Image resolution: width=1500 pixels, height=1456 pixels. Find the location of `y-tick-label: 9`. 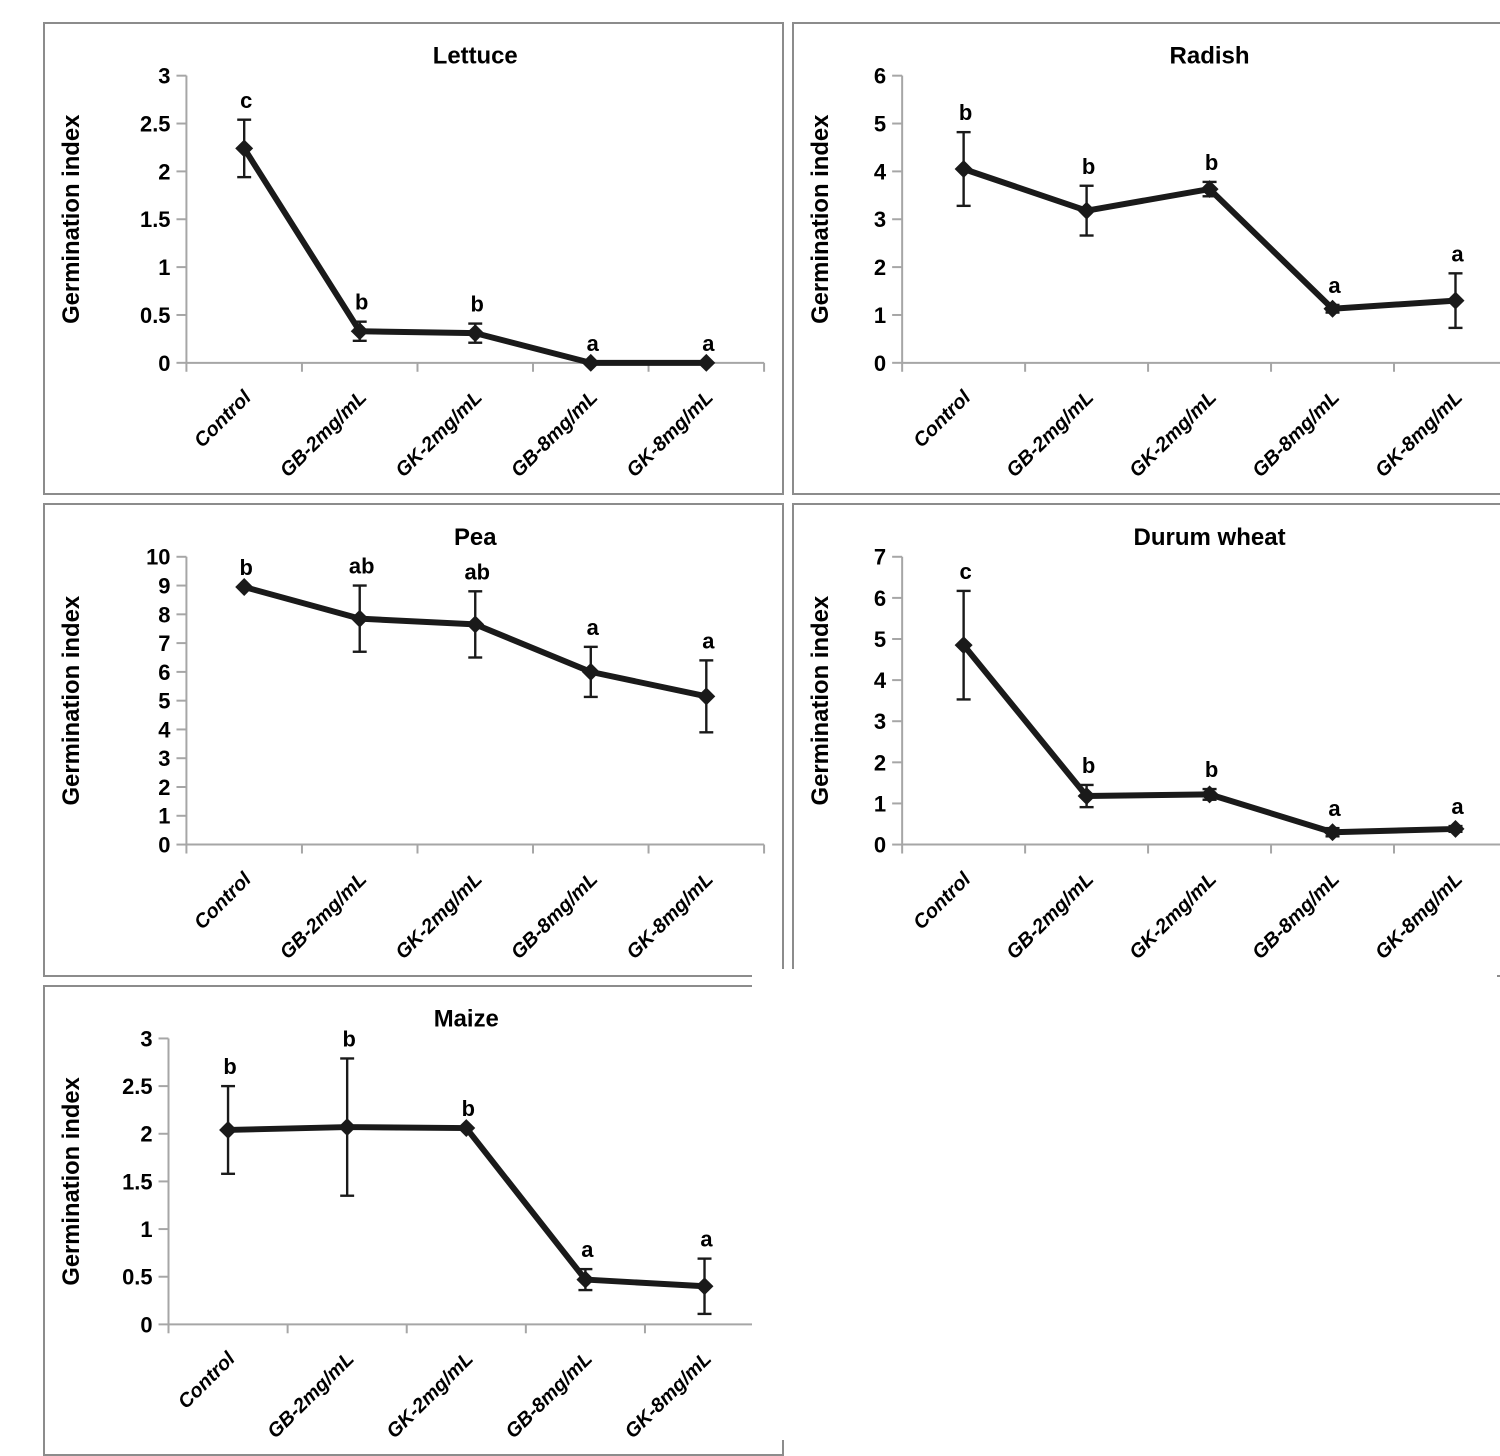

y-tick-label: 9 is located at coordinates (164, 586).